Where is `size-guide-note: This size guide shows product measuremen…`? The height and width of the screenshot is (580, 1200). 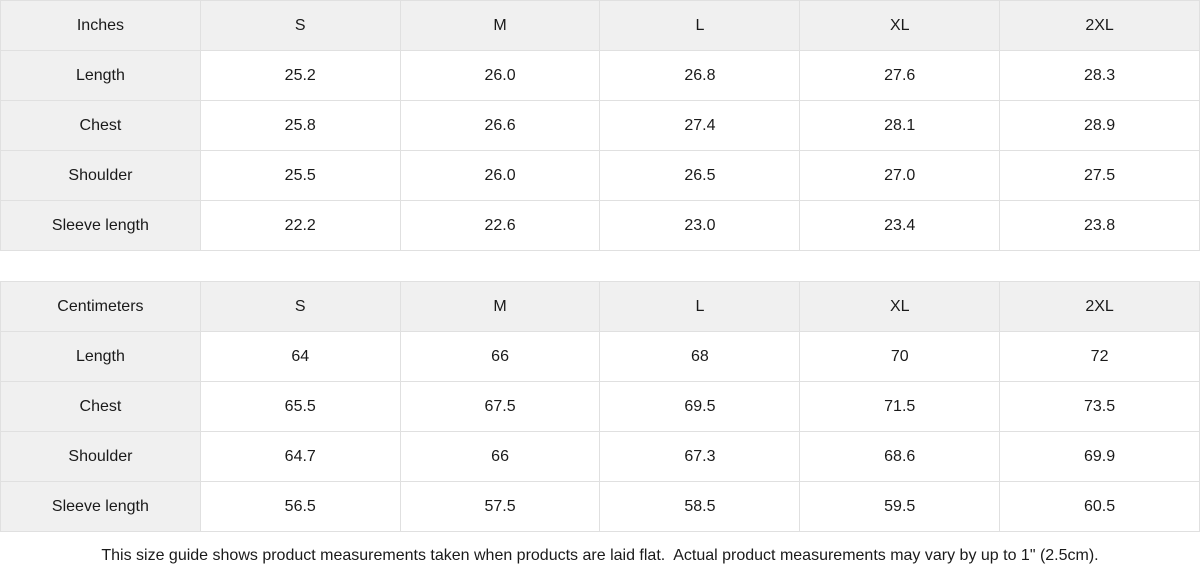 size-guide-note: This size guide shows product measuremen… is located at coordinates (600, 556).